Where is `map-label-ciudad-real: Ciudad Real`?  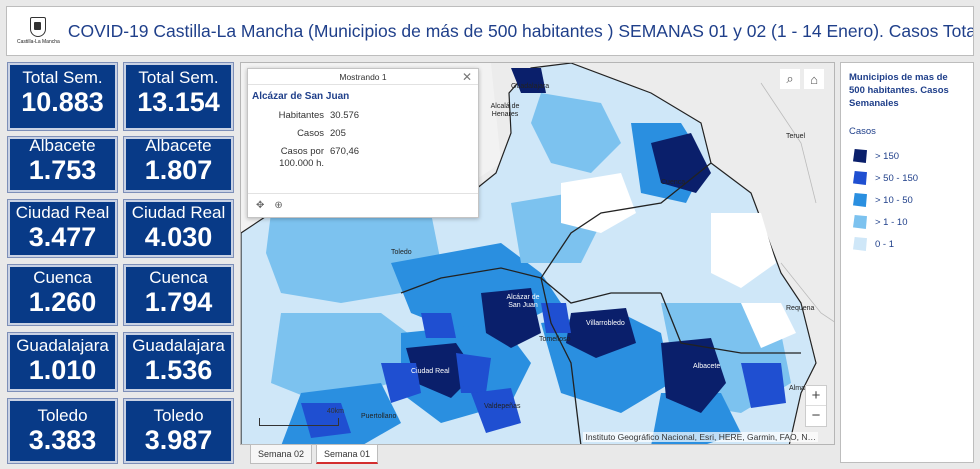
map-label-ciudad-real: Ciudad Real is located at coordinates (430, 371).